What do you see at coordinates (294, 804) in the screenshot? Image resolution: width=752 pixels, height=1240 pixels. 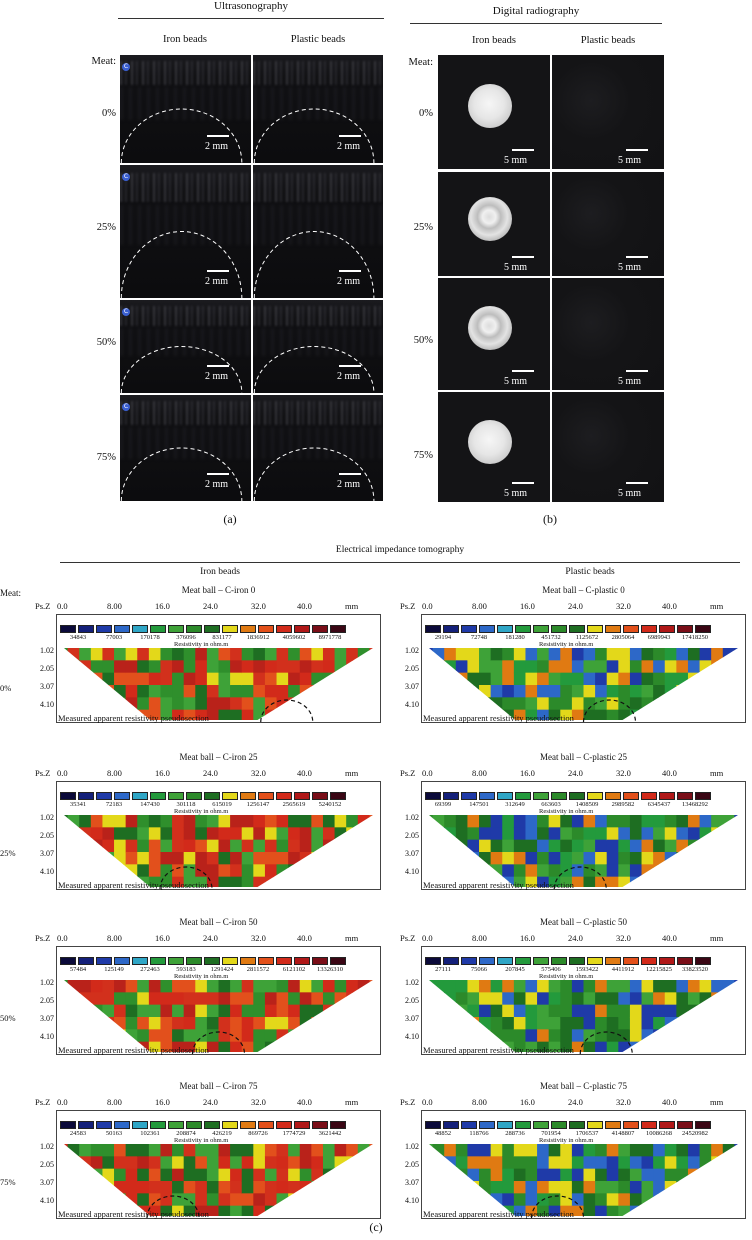 I see `colorbar-value: 2565619` at bounding box center [294, 804].